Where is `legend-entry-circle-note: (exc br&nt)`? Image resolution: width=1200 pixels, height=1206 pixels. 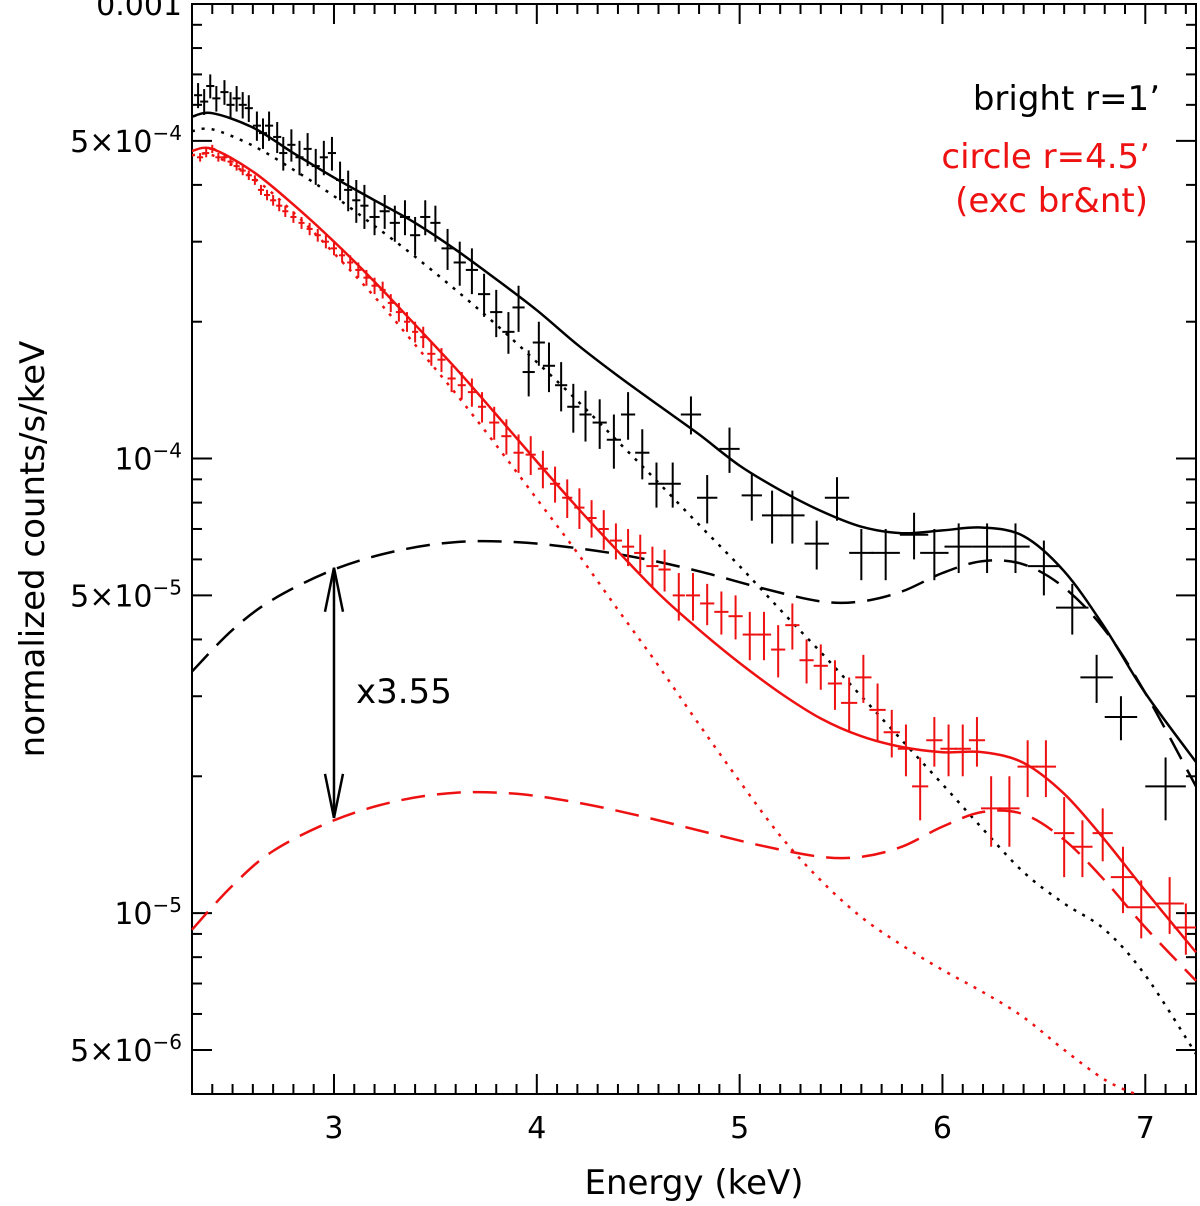 legend-entry-circle-note: (exc br&nt) is located at coordinates (1051, 201).